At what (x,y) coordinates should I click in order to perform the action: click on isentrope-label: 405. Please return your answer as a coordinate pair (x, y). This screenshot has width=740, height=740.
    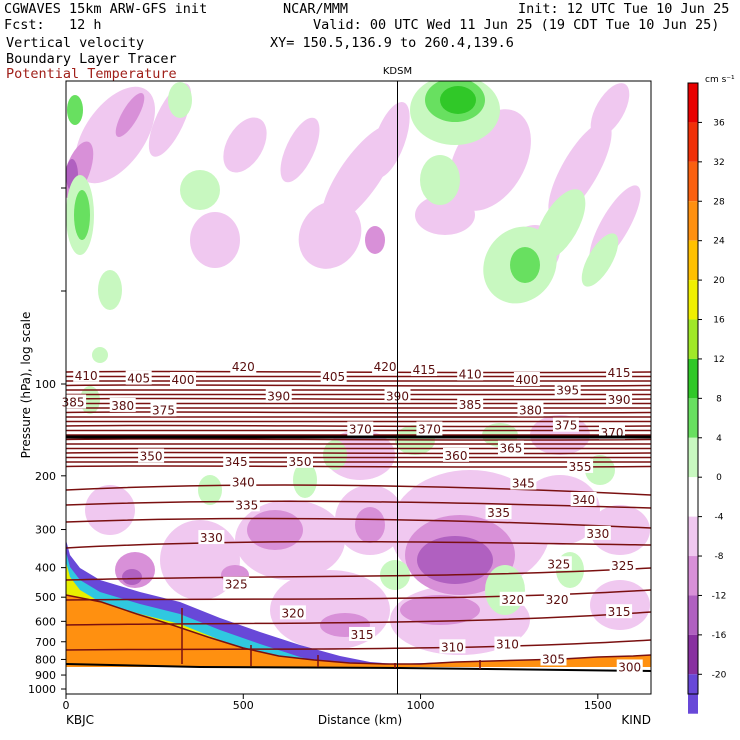
    Looking at the image, I should click on (333, 377).